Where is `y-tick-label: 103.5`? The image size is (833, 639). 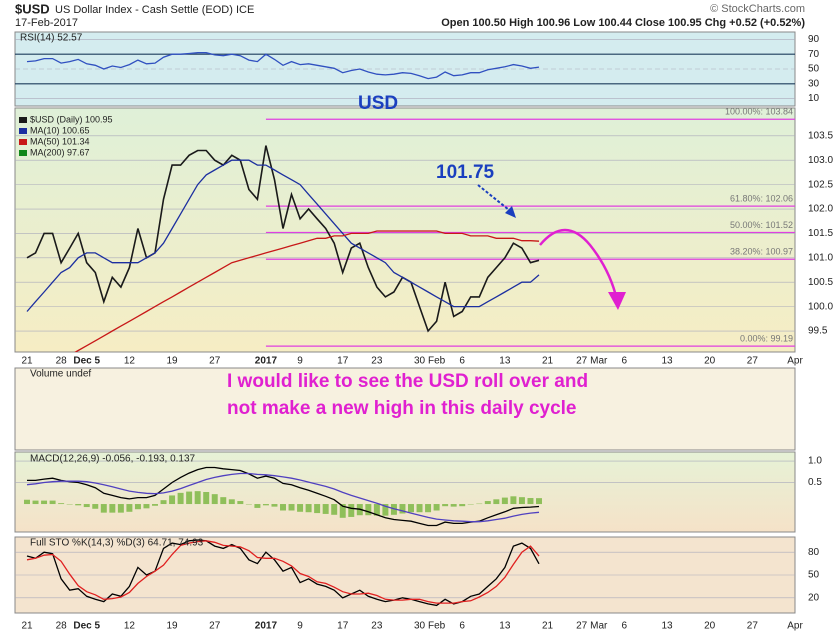
y-tick-label: 103.5 is located at coordinates (820, 135).